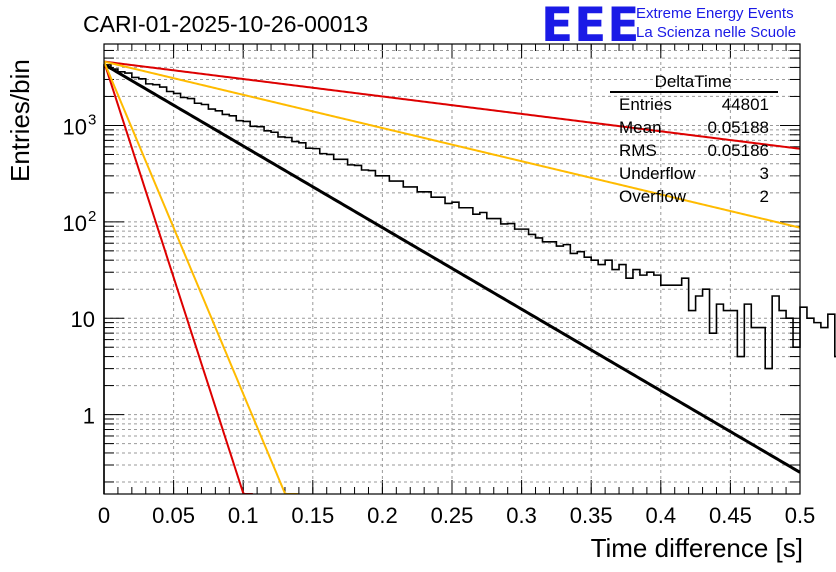  I want to click on x-tick-label: 0.5, so click(800, 515).